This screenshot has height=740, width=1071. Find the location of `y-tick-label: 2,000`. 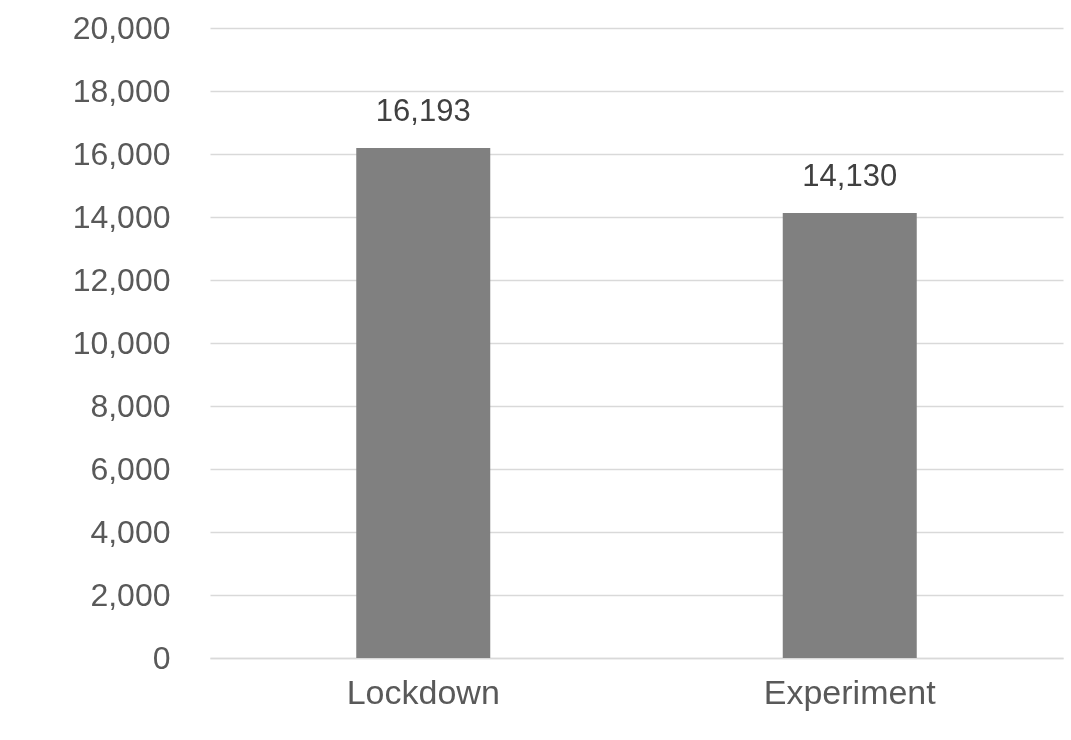

y-tick-label: 2,000 is located at coordinates (130, 594).